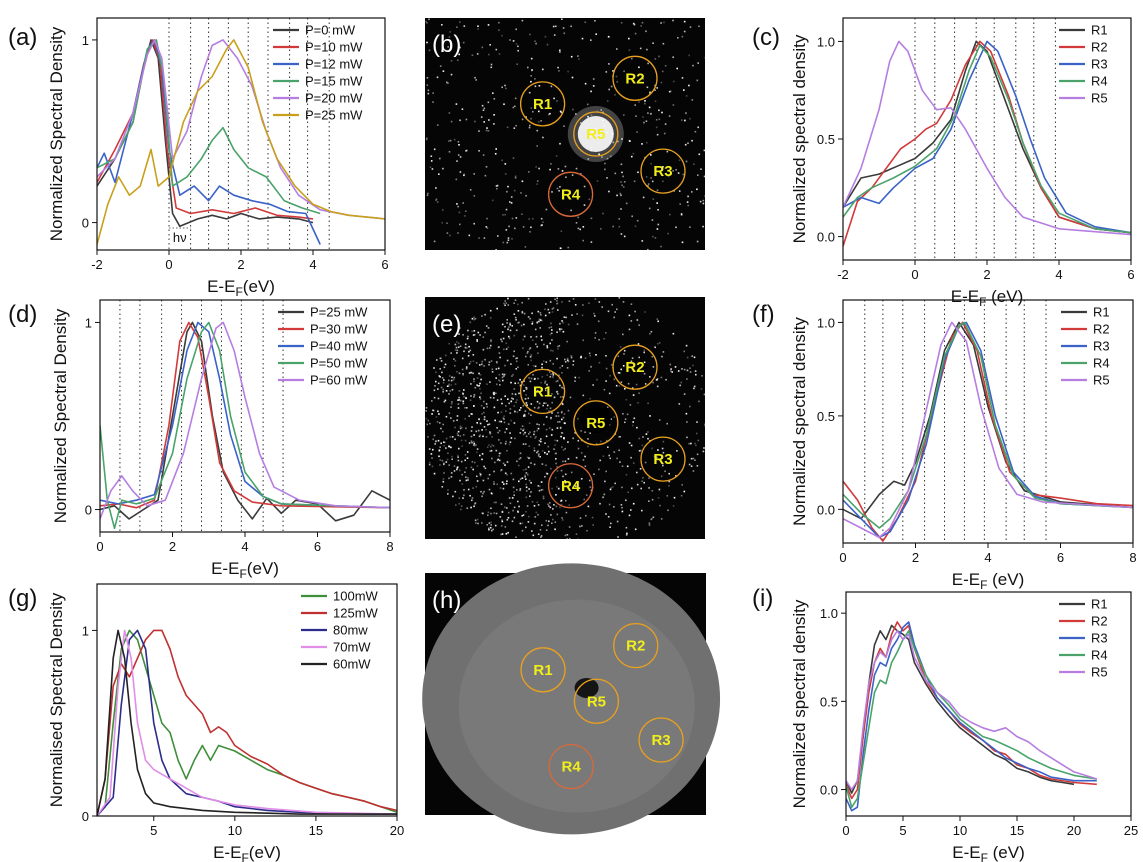 The image size is (1143, 862). What do you see at coordinates (85, 223) in the screenshot?
I see `y-tick-label: 0` at bounding box center [85, 223].